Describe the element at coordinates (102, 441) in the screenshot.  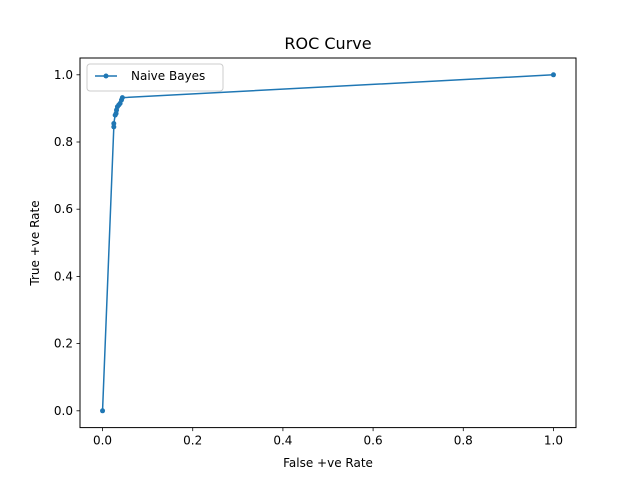
I see `x-tick-label: 0.0` at that location.